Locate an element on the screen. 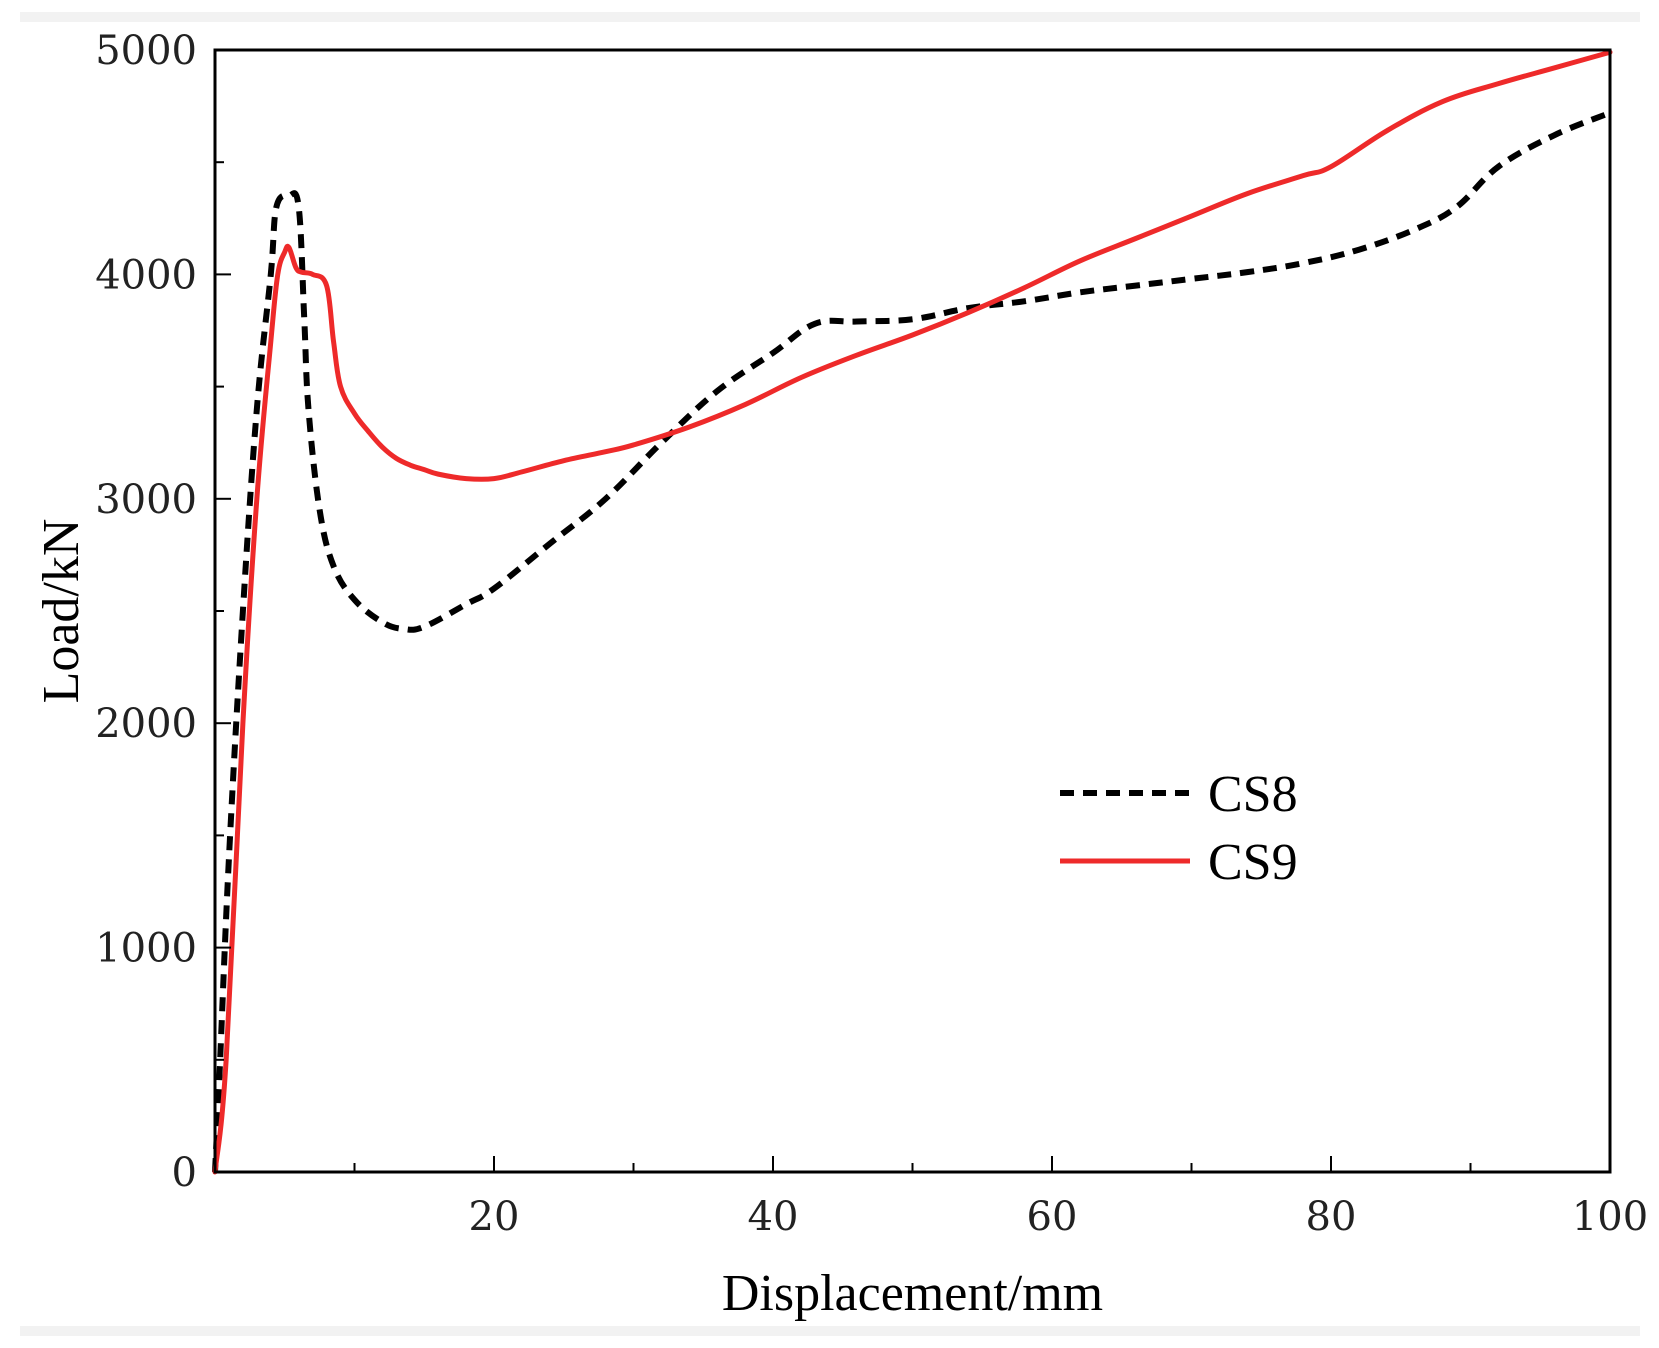  y-tick-label: 4000 is located at coordinates (146, 275).